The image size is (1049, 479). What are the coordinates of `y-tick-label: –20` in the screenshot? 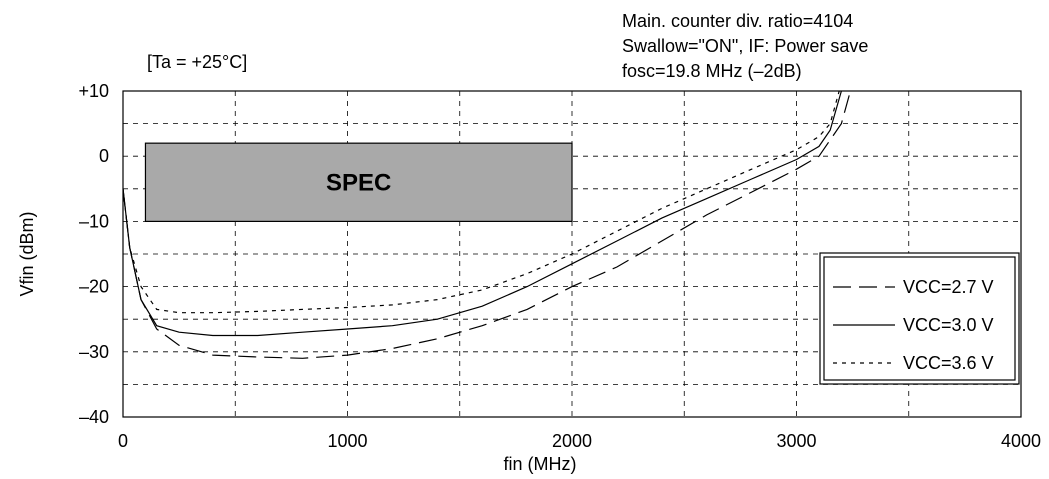 It's located at (94, 287).